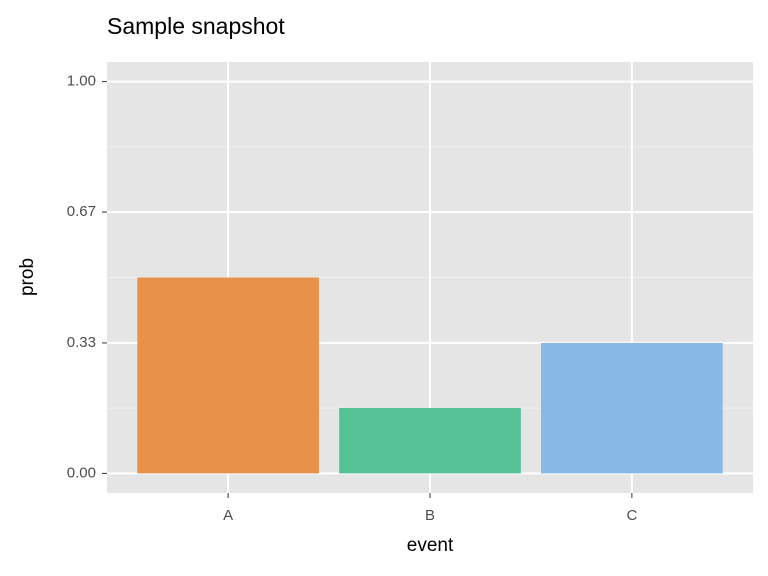 The image size is (768, 576). Describe the element at coordinates (196, 26) in the screenshot. I see `chart-title: Sample snapshot` at that location.